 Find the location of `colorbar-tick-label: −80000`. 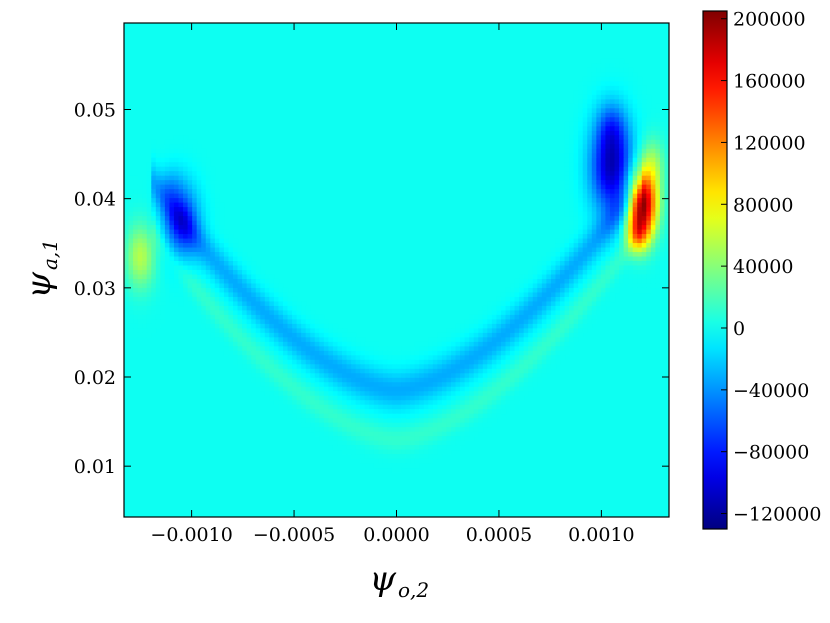

colorbar-tick-label: −80000 is located at coordinates (771, 453).